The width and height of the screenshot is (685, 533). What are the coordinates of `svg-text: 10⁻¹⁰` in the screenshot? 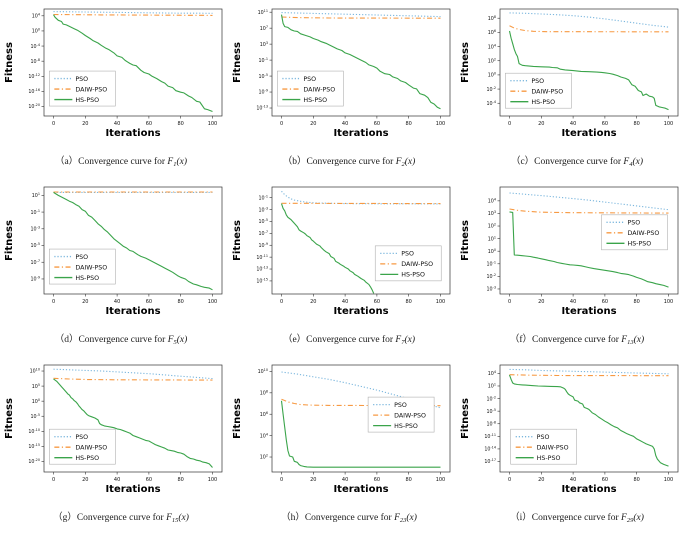 It's located at (34, 431).